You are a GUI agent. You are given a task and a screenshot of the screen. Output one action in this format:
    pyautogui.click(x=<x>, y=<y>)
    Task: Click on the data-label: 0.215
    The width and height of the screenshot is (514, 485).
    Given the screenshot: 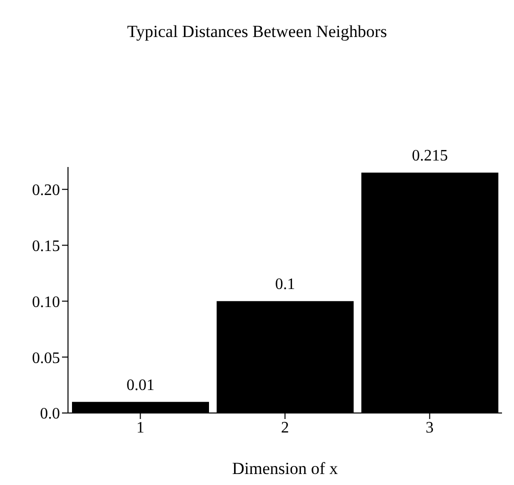 What is the action you would take?
    pyautogui.click(x=430, y=156)
    